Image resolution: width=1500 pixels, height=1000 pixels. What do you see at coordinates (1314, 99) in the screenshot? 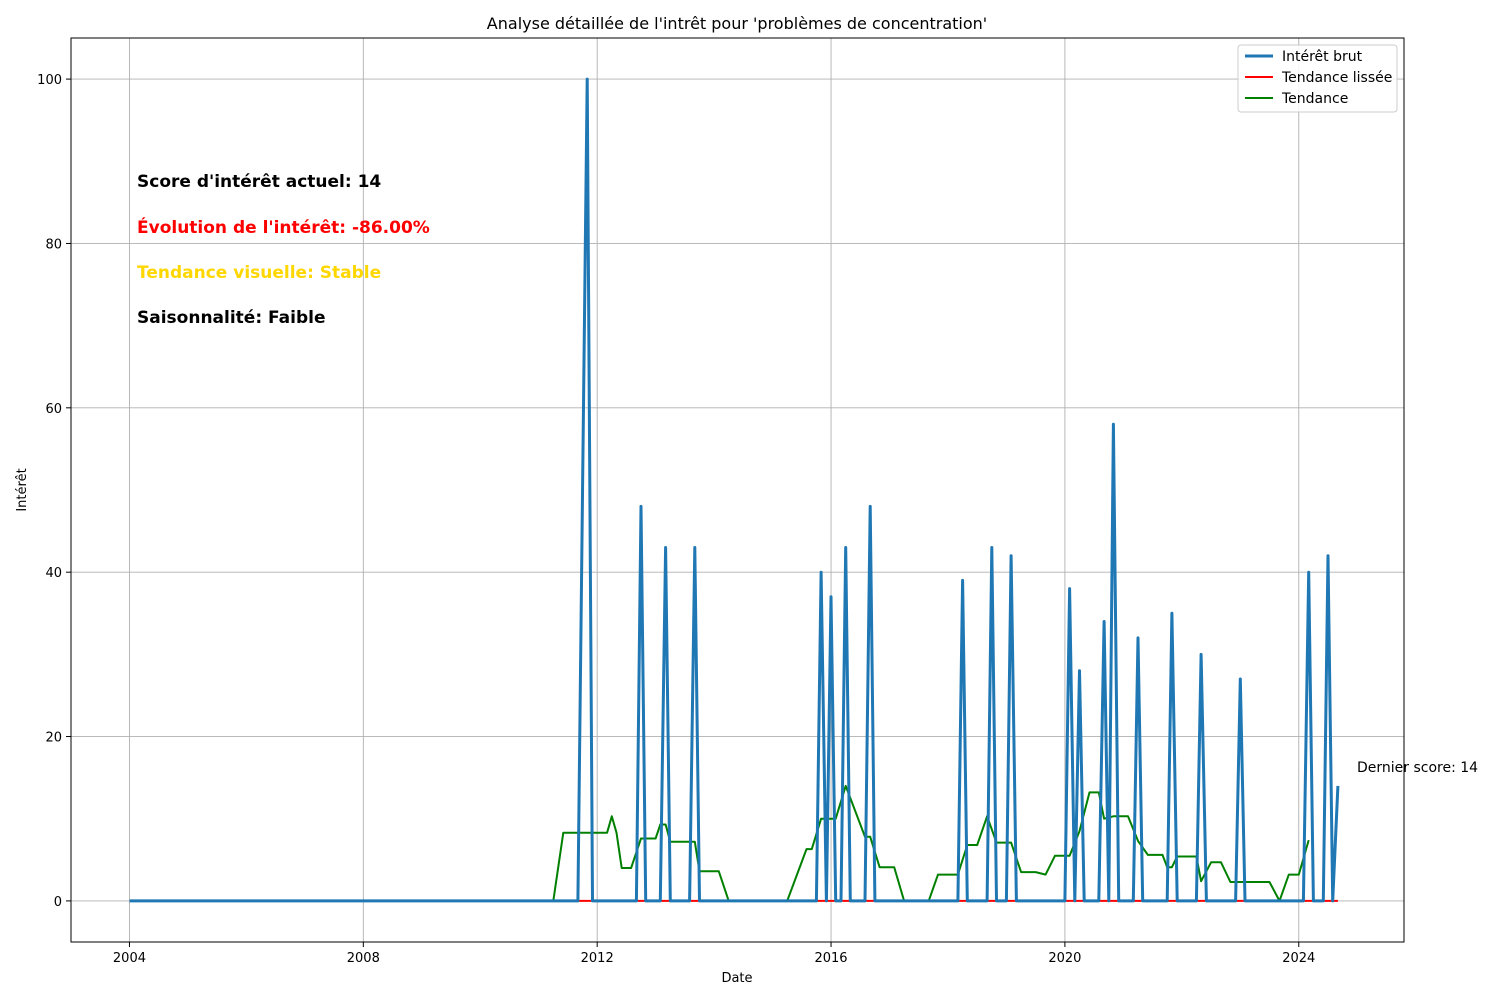
I see `legend-label-trend: Tendance` at bounding box center [1314, 99].